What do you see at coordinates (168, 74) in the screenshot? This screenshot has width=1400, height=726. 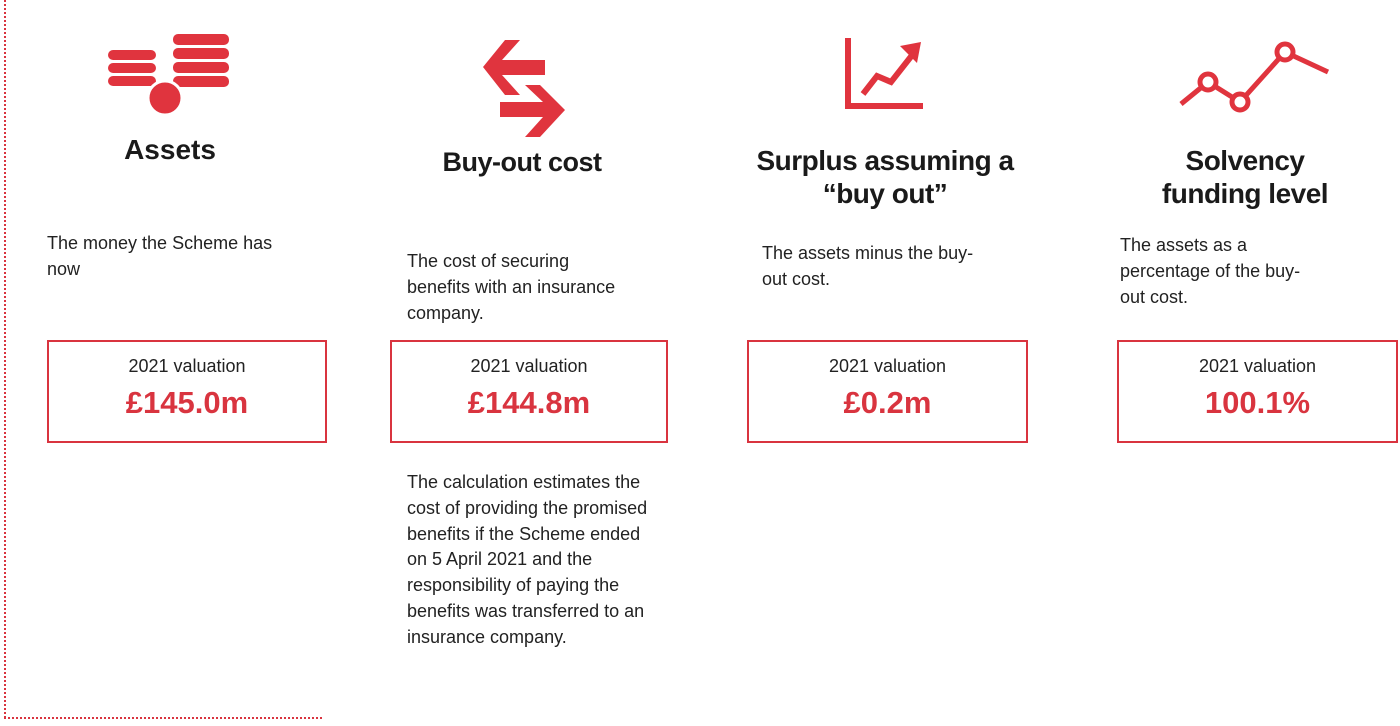 I see `coins-icon` at bounding box center [168, 74].